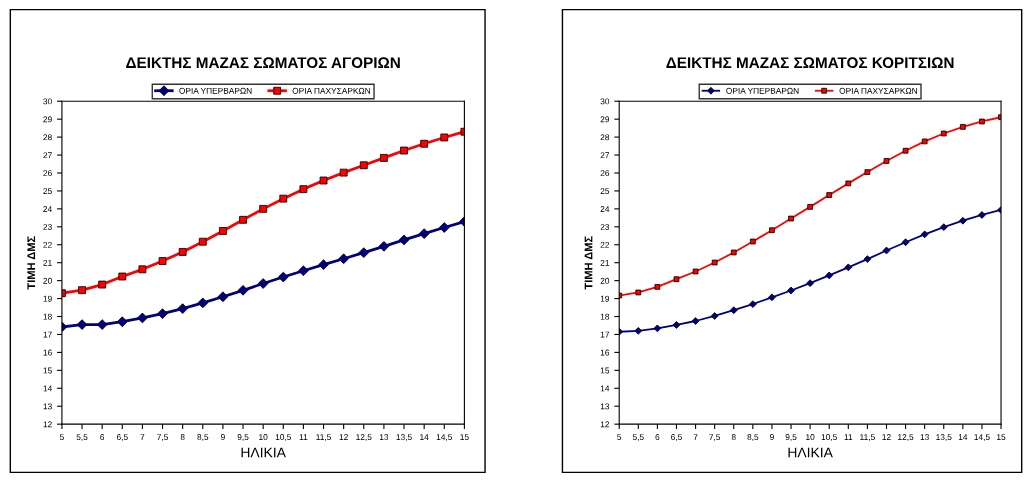 This screenshot has width=1032, height=482. I want to click on chart-title: ΔΕΙΚΤΗΣ ΜΑΖΑΣ ΣΩΜΑΤΟΣ ΚΟΡΙΤΣΙΩΝ, so click(810, 63).